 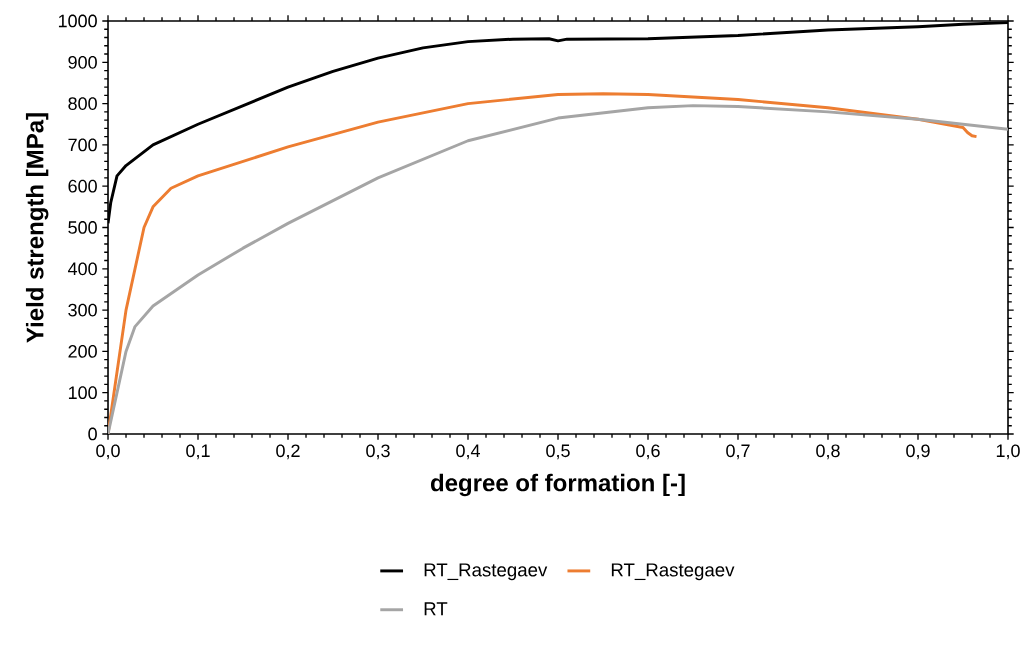 I want to click on y-tick-label: 200, so click(x=82, y=351).